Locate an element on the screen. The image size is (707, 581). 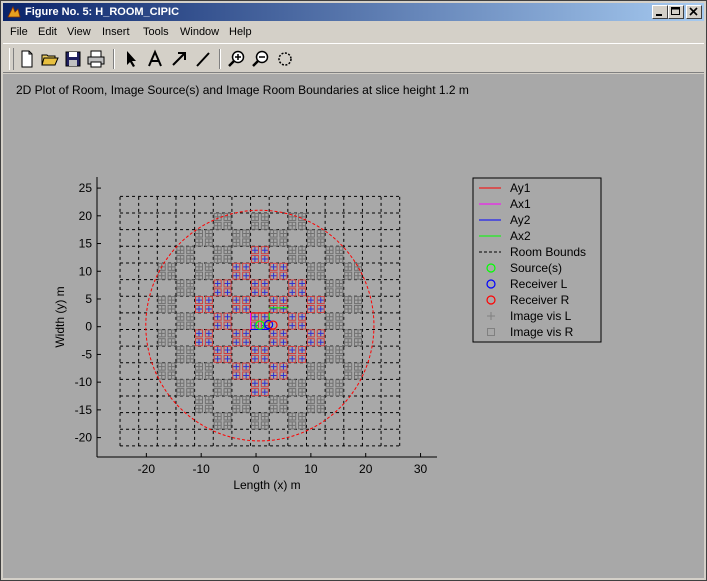
minimize-button is located at coordinates (660, 12).